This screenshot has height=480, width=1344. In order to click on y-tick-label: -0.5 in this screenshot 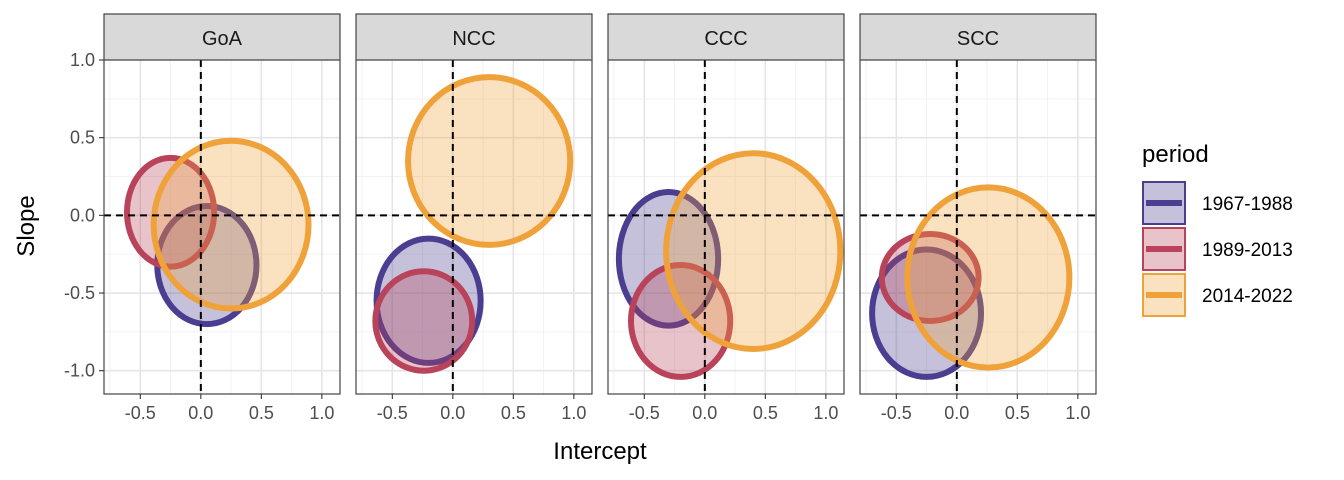, I will do `click(79, 293)`.